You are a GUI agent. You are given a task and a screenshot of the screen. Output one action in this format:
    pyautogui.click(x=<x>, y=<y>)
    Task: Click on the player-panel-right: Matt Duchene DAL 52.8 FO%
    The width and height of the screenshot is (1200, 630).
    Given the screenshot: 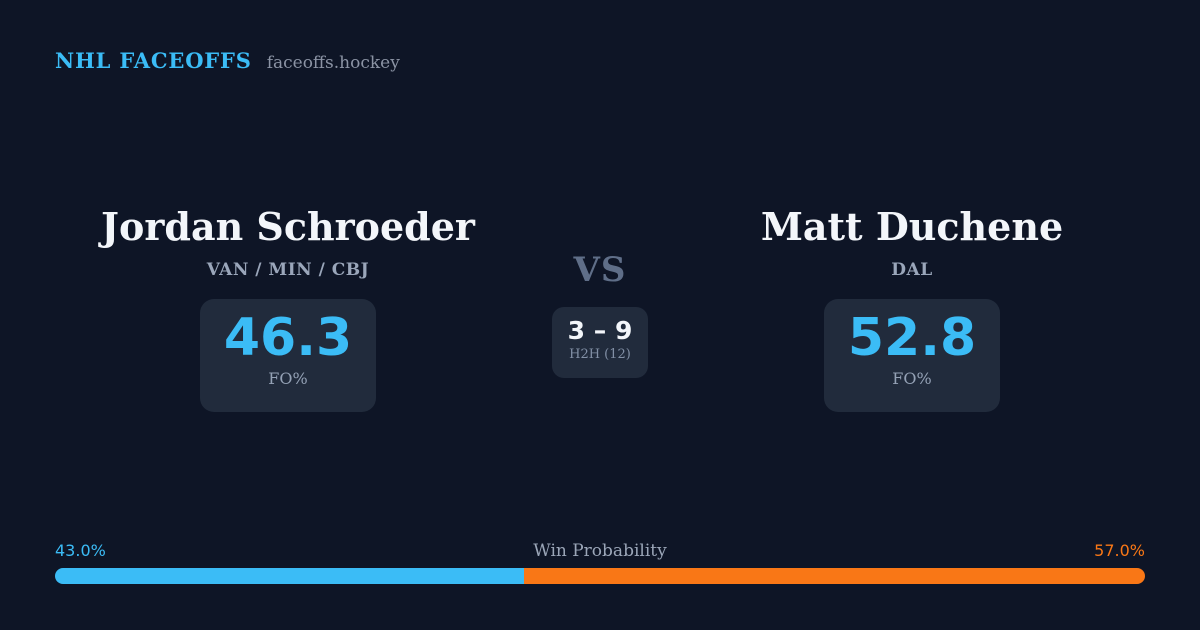 What is the action you would take?
    pyautogui.click(x=912, y=308)
    